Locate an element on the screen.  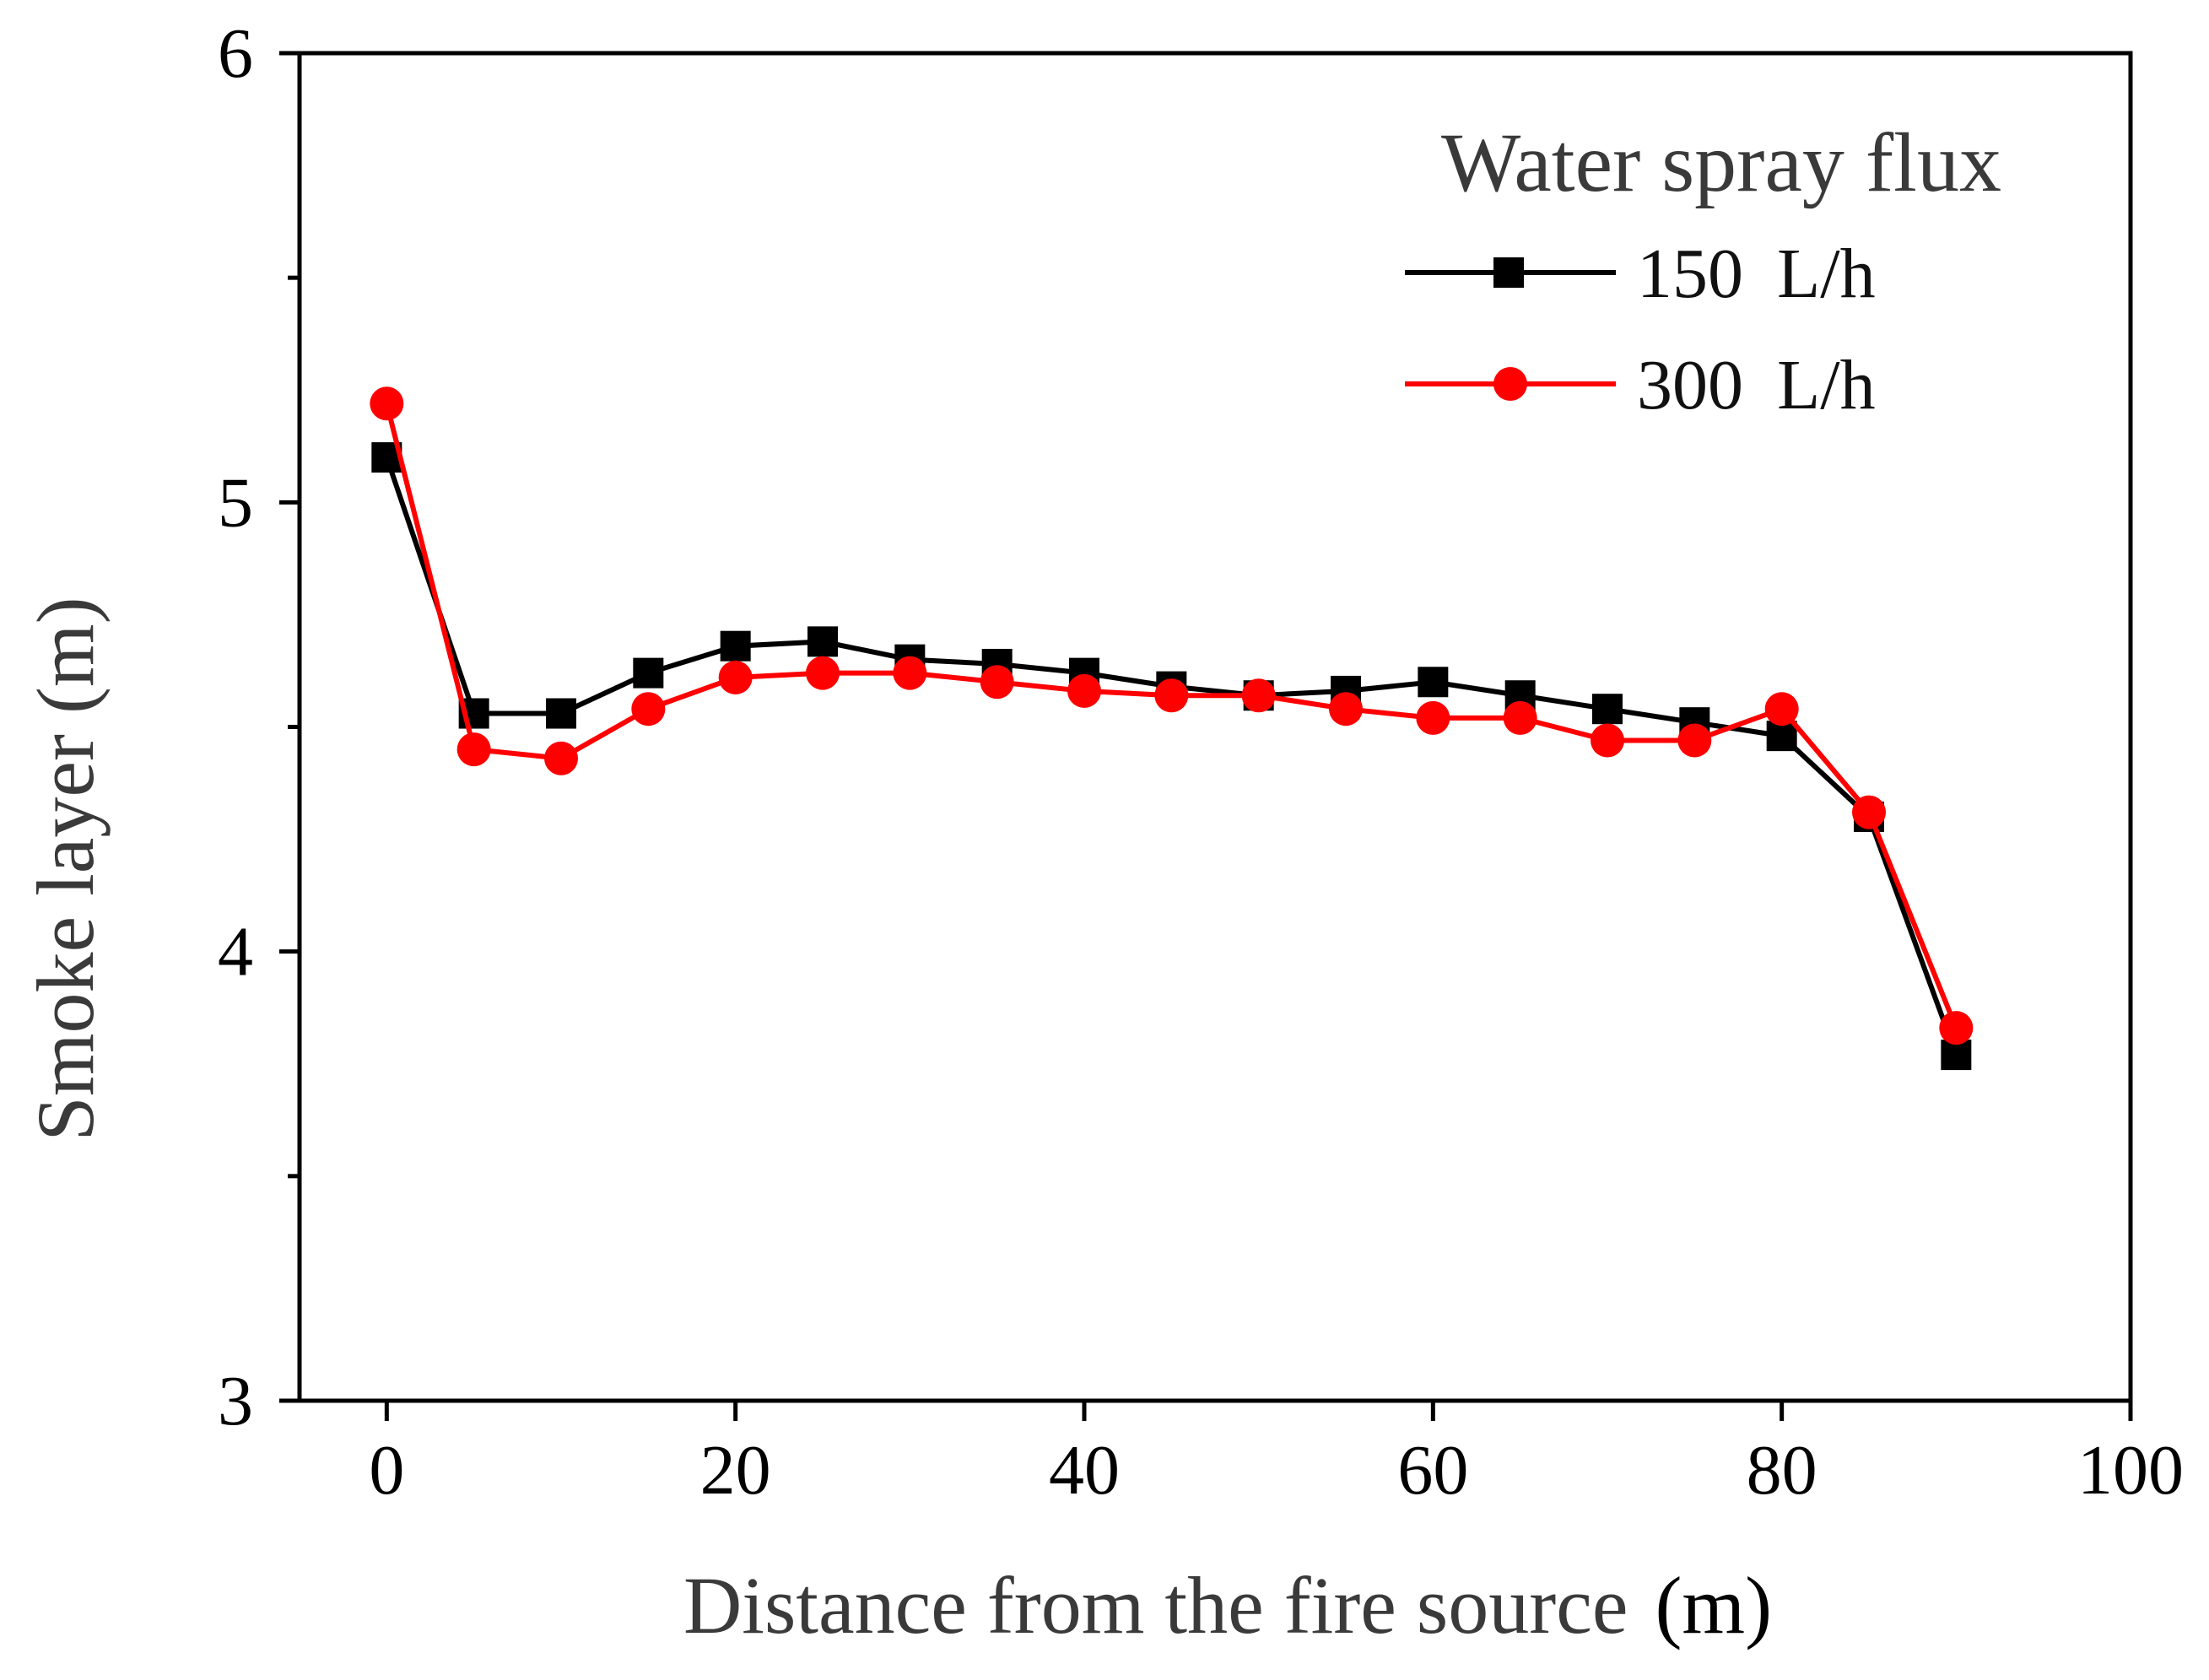
legend-value-150: 150 is located at coordinates (1690, 274).